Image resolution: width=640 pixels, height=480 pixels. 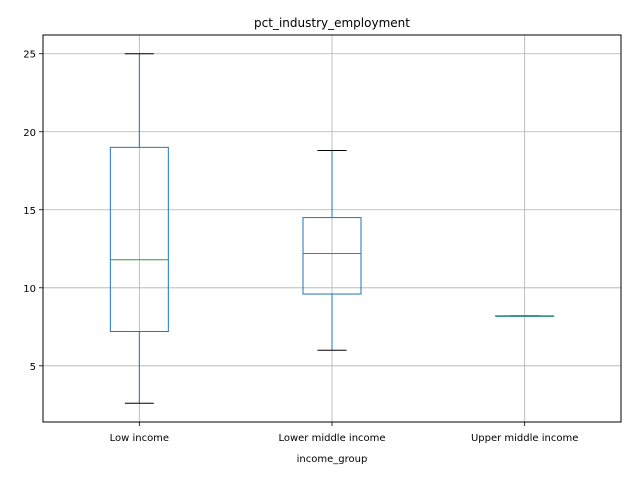 I want to click on x-tick-label: Upper middle income, so click(x=524, y=438).